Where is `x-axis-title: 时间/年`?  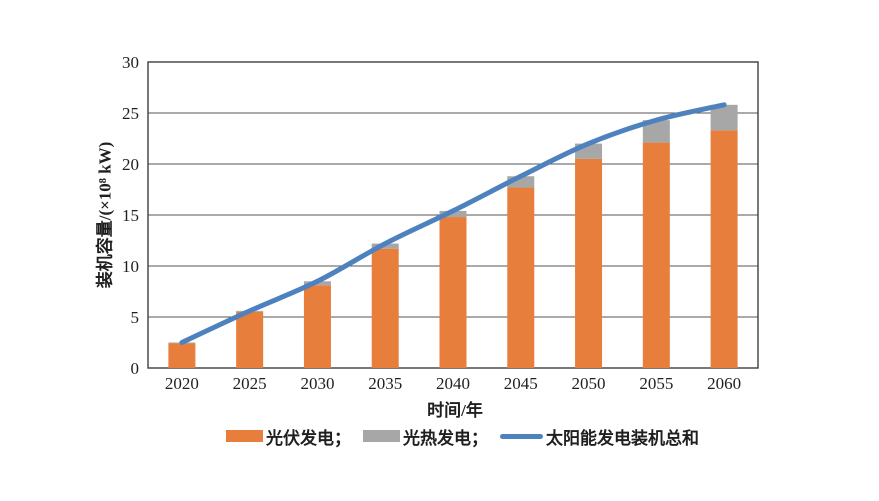
x-axis-title: 时间/年 is located at coordinates (455, 410).